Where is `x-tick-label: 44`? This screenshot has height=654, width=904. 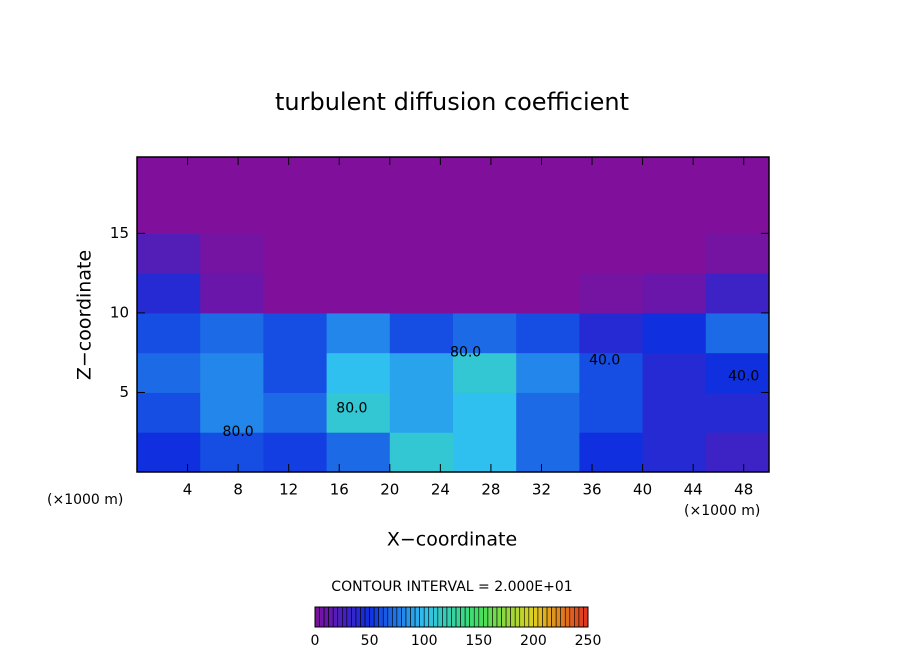
x-tick-label: 44 is located at coordinates (693, 490).